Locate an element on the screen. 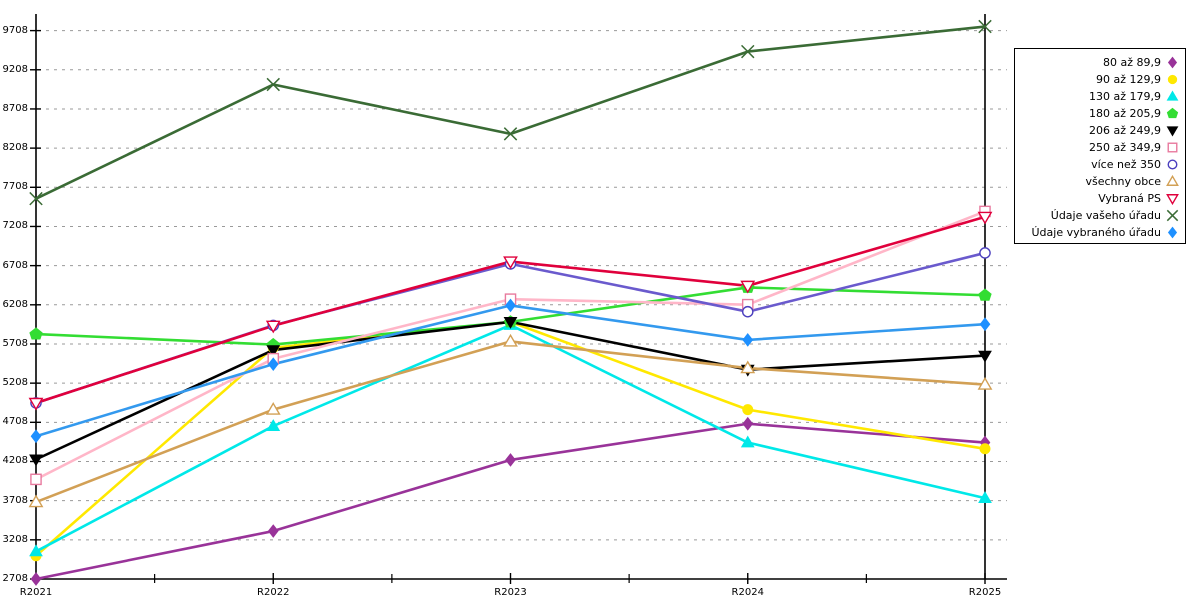  x-axis-tick-label: R2024 is located at coordinates (747, 592).